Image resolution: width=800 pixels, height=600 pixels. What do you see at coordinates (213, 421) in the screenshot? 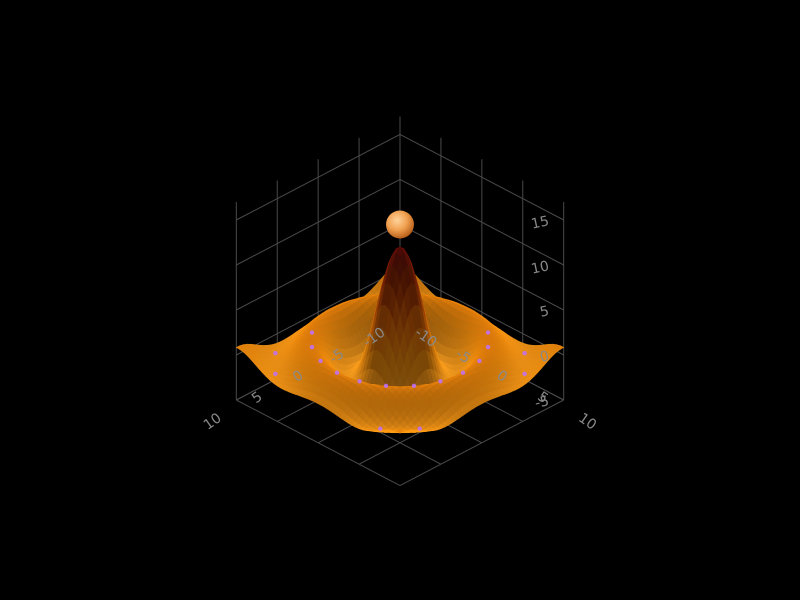
I see `x-tick-label: 10` at bounding box center [213, 421].